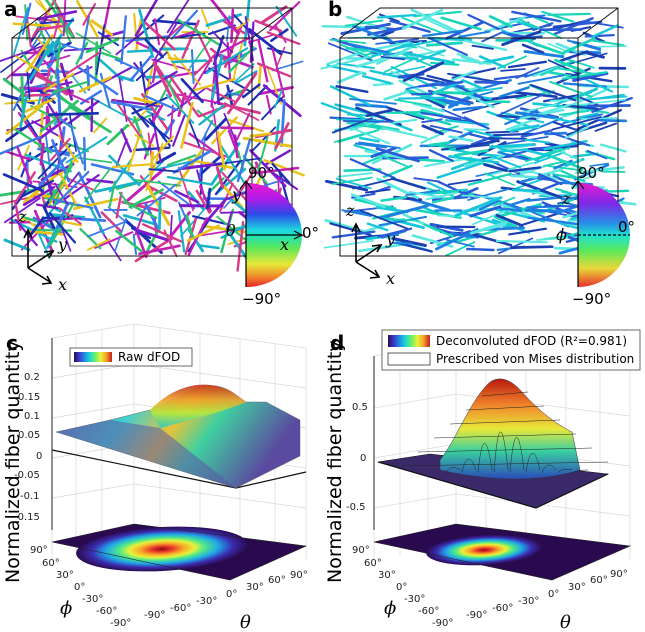 The width and height of the screenshot is (645, 632). I want to click on legend-label-vonmises: Prescribed von Mises distribution, so click(535, 359).